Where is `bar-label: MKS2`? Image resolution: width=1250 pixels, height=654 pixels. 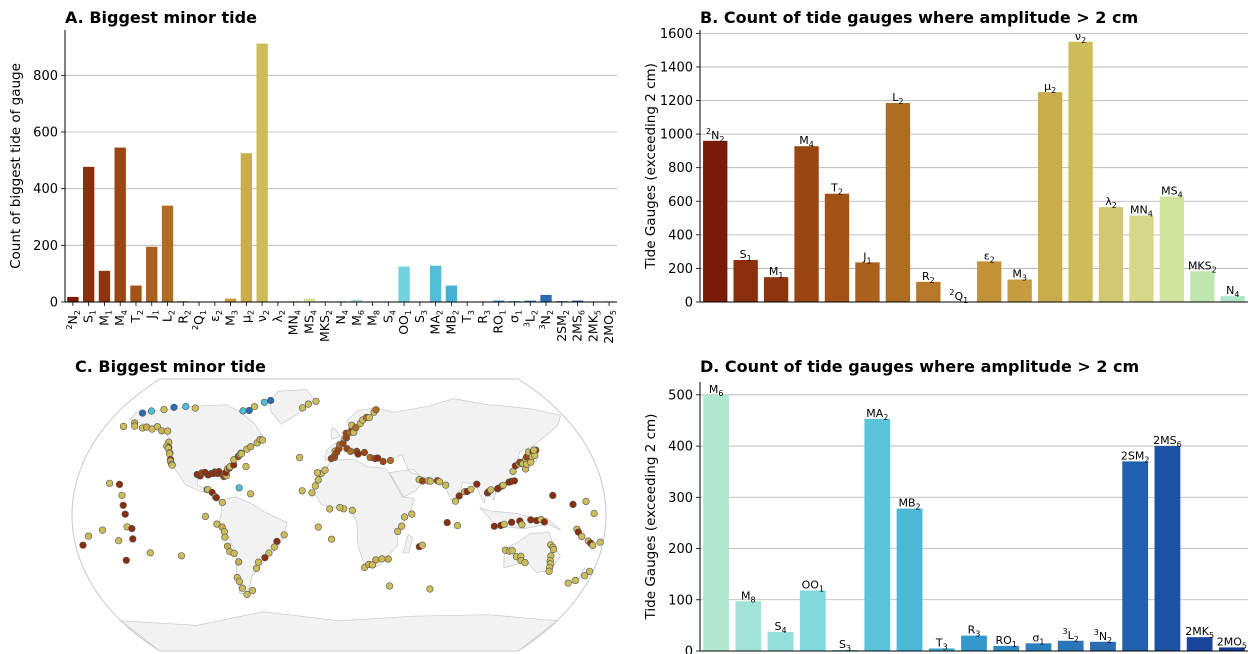
bar-label: MKS2 is located at coordinates (1202, 266).